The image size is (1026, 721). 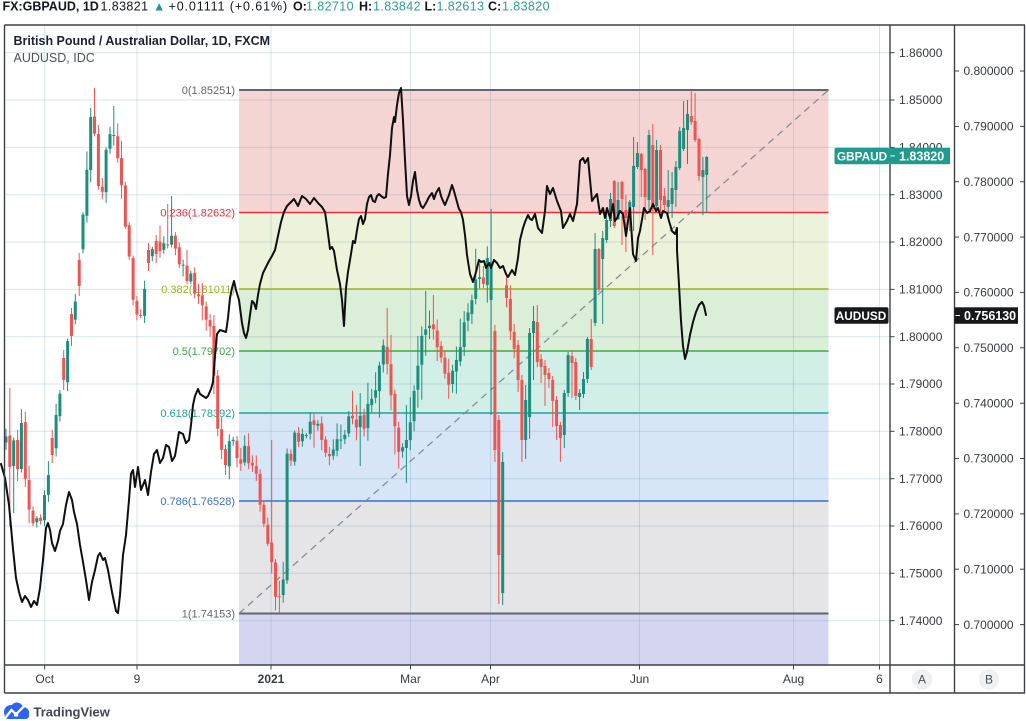 I want to click on svg-text: 0.740000, so click(x=989, y=403).